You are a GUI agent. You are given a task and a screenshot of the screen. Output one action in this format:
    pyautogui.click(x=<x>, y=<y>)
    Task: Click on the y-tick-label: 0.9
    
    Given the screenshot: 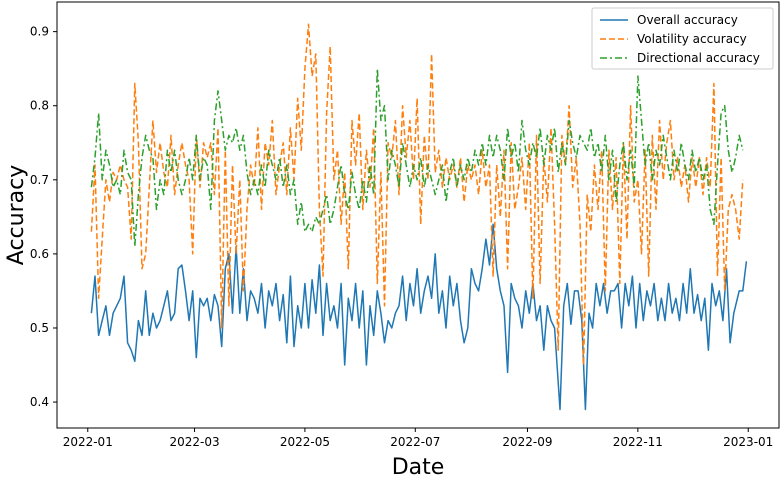 What is the action you would take?
    pyautogui.click(x=39, y=32)
    